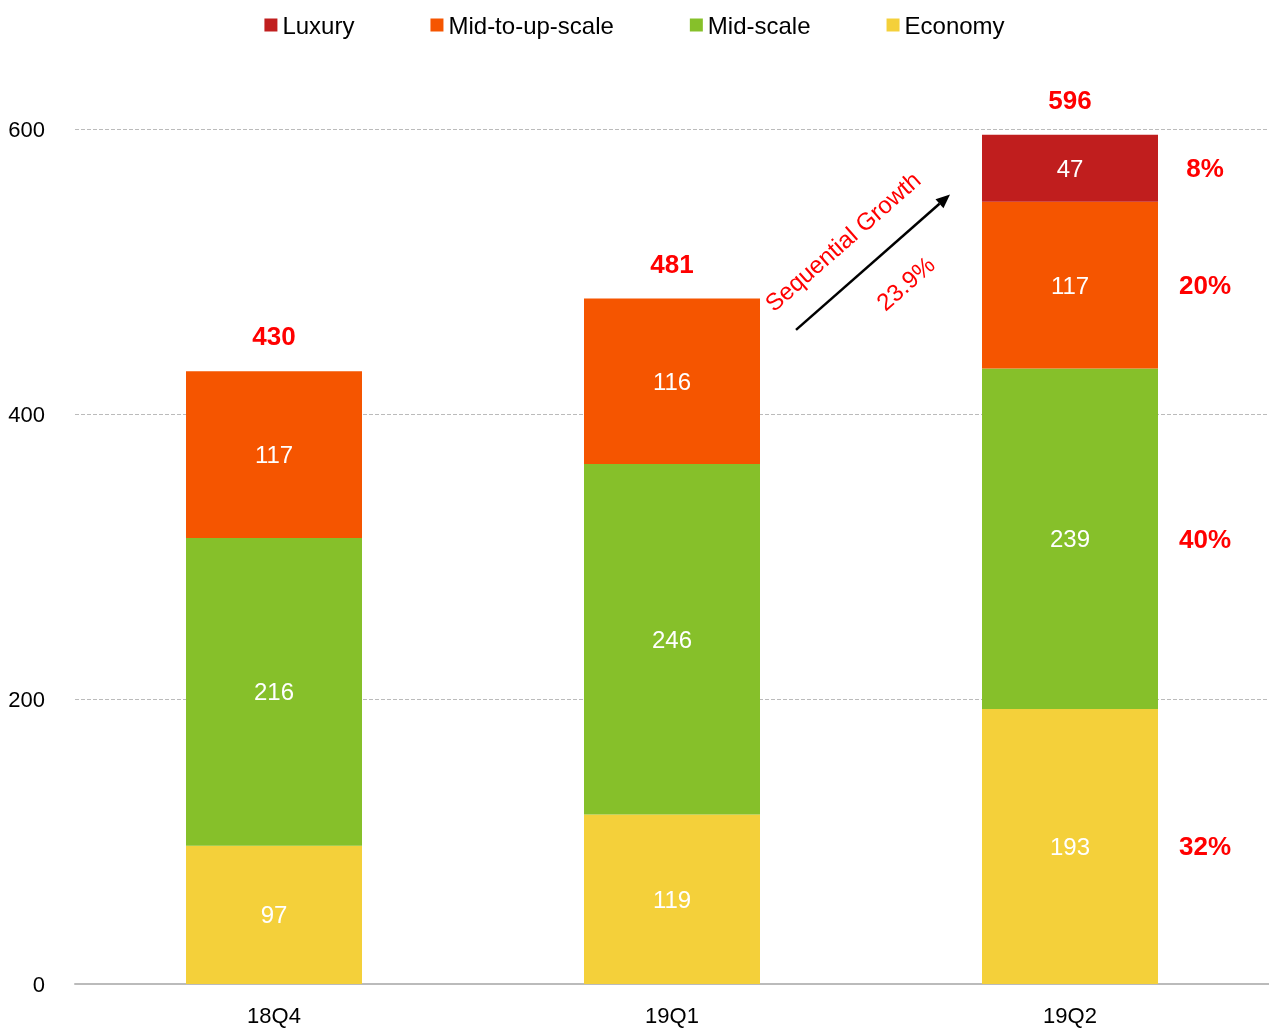  Describe the element at coordinates (26, 699) in the screenshot. I see `y-tick-label: 200` at that location.